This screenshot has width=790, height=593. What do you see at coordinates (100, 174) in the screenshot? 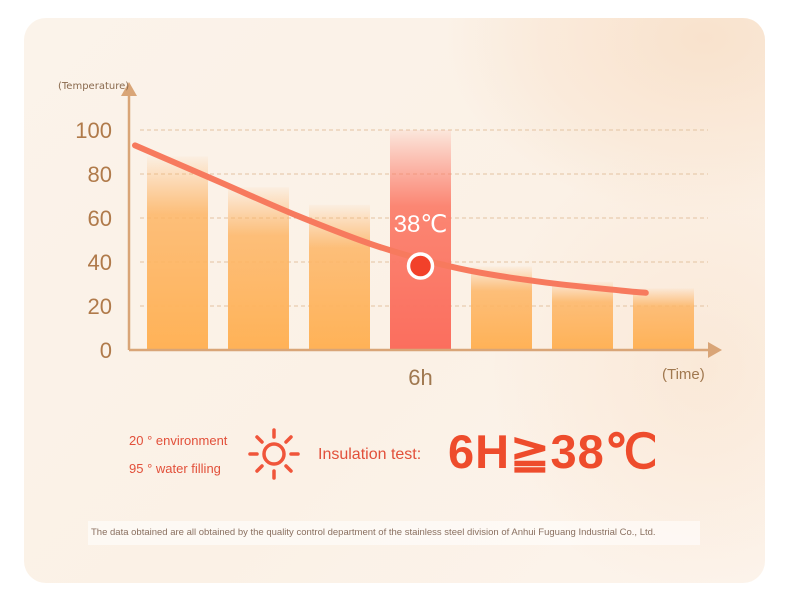
I see `y-tick-label: 80` at bounding box center [100, 174].